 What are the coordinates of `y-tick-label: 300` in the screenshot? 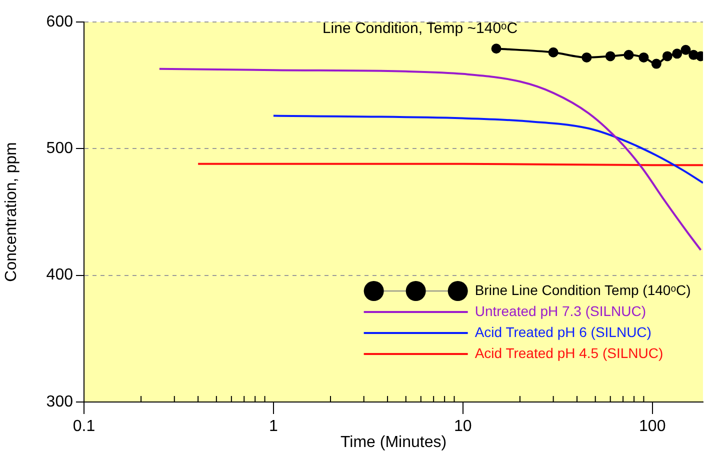 It's located at (60, 401).